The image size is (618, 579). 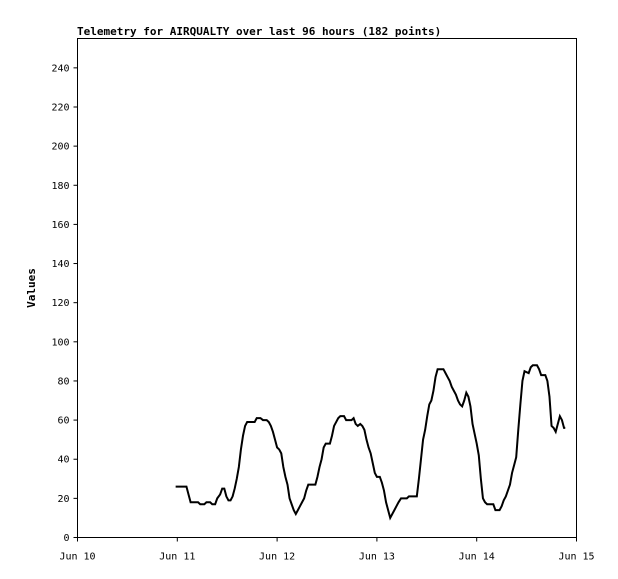 I want to click on y-tick-label: 120, so click(x=60, y=303).